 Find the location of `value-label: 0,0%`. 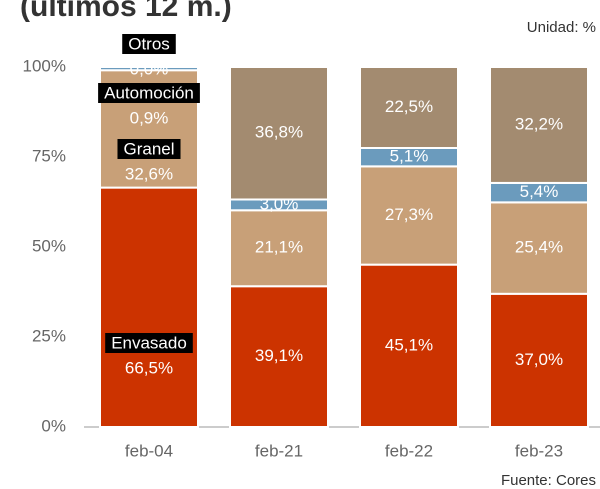

value-label: 0,0% is located at coordinates (149, 68).